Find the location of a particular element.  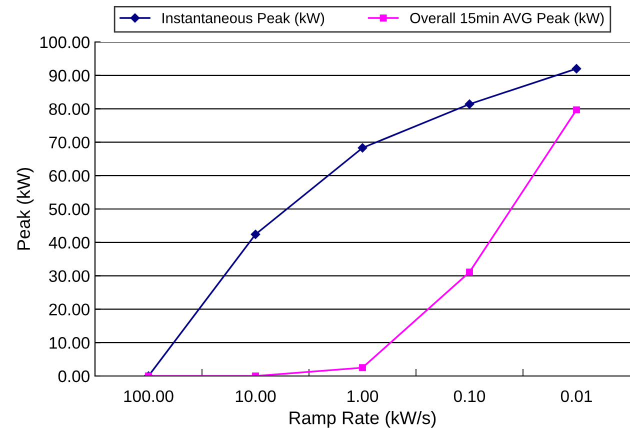

x-tick-label: 1.00 is located at coordinates (363, 396).